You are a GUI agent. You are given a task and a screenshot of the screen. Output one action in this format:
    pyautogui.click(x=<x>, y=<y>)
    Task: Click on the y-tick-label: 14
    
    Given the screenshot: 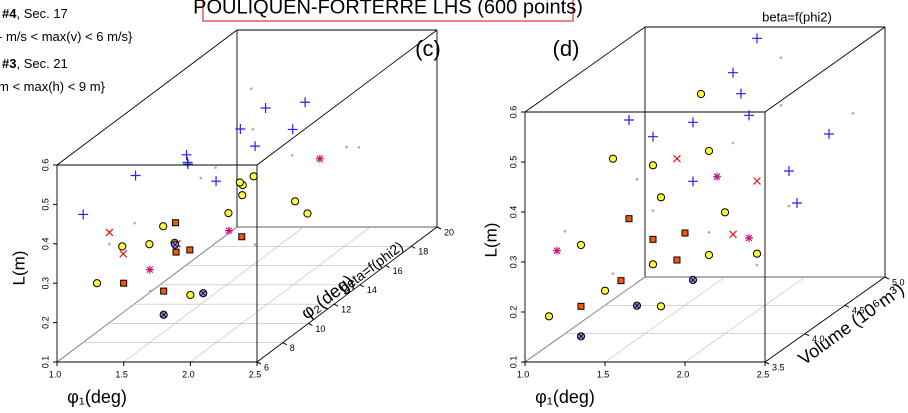 What is the action you would take?
    pyautogui.click(x=372, y=290)
    